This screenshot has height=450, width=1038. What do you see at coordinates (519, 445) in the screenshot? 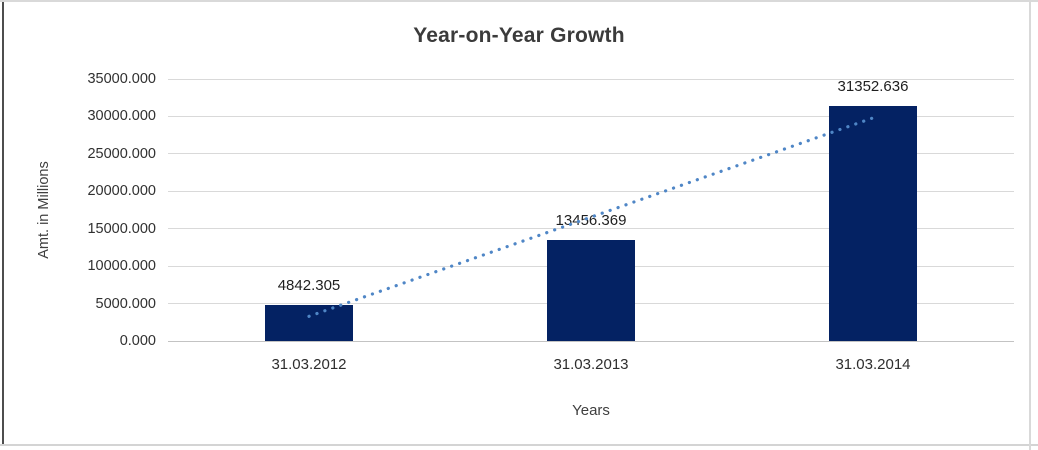
I see `page-border-bottom` at bounding box center [519, 445].